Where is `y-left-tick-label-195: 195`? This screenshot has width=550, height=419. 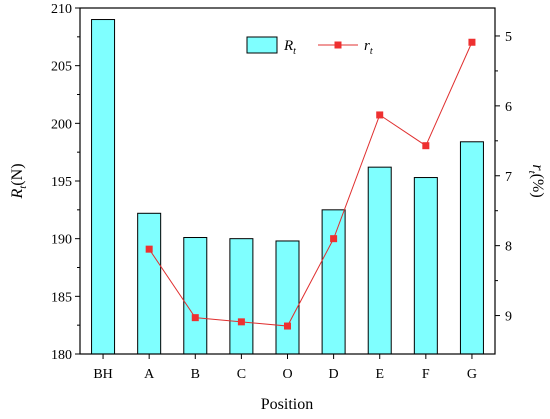 y-left-tick-label-195: 195 is located at coordinates (61, 182).